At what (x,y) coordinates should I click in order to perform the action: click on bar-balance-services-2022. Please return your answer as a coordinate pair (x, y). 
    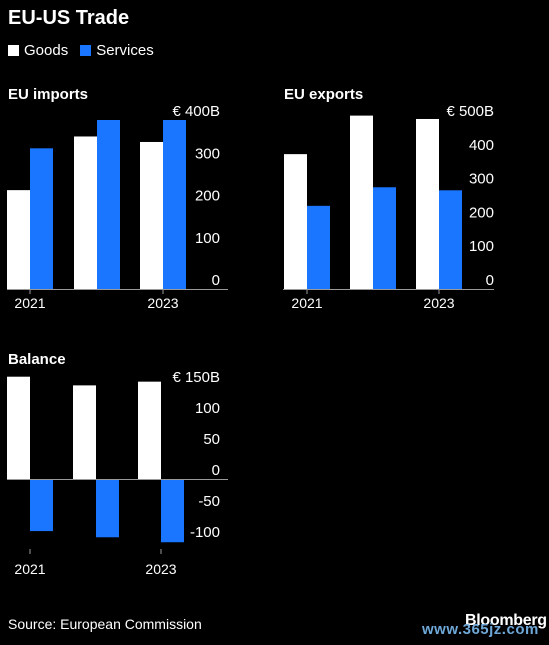
    Looking at the image, I should click on (107, 508).